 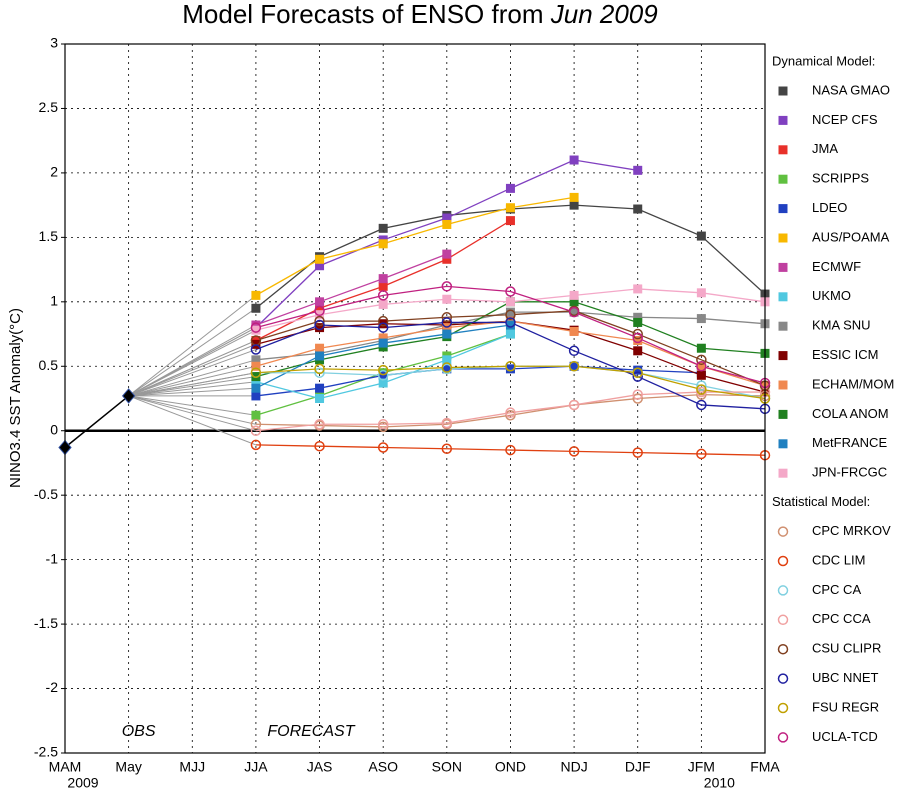 What do you see at coordinates (311, 731) in the screenshot?
I see `annotation: FORECAST` at bounding box center [311, 731].